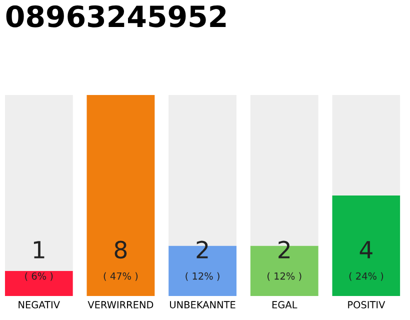  What do you see at coordinates (121, 276) in the screenshot?
I see `annotation: ( 47% )` at bounding box center [121, 276].